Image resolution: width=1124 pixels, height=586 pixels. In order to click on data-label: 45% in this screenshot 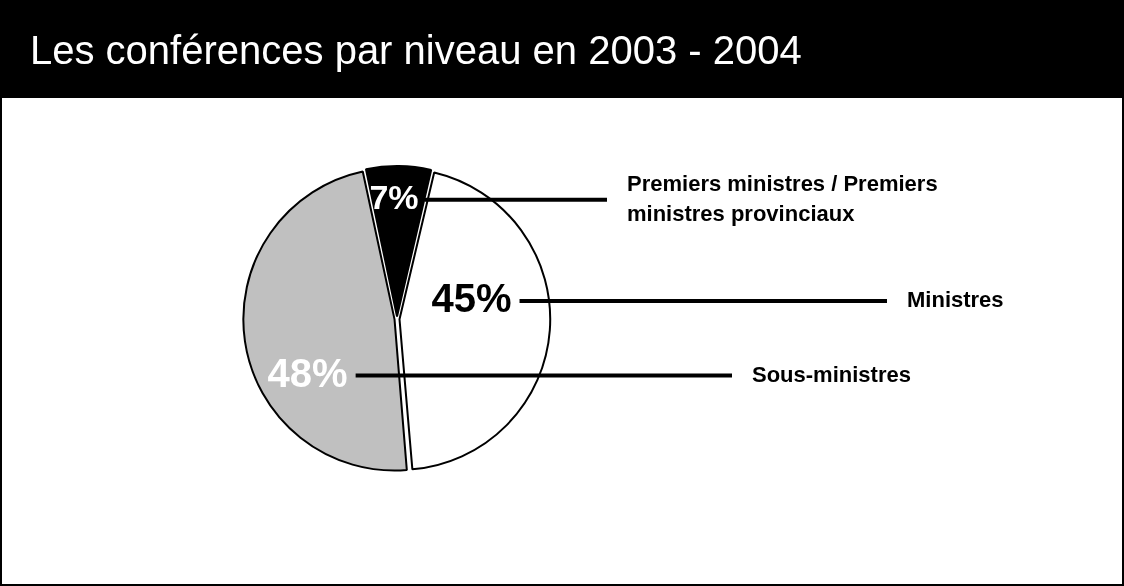, I will do `click(471, 298)`.